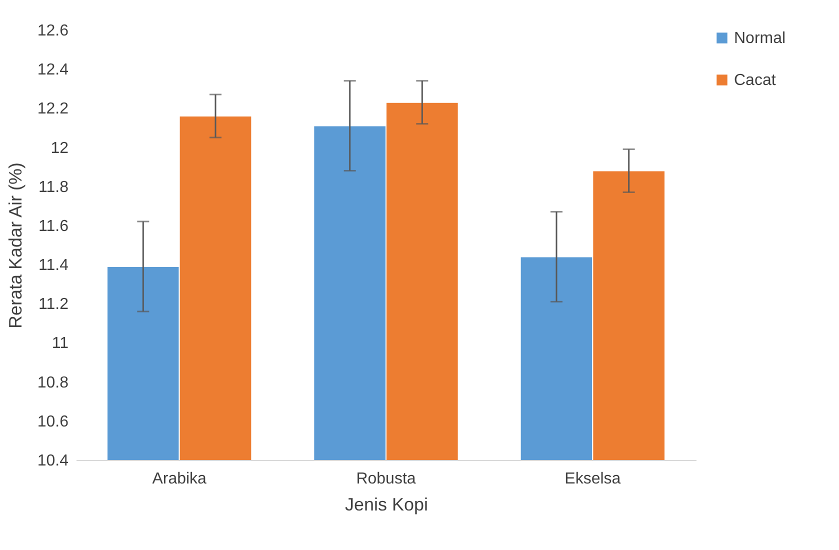 The height and width of the screenshot is (550, 839). I want to click on y-axis-title: Rerata Kadar Air (%), so click(15, 245).